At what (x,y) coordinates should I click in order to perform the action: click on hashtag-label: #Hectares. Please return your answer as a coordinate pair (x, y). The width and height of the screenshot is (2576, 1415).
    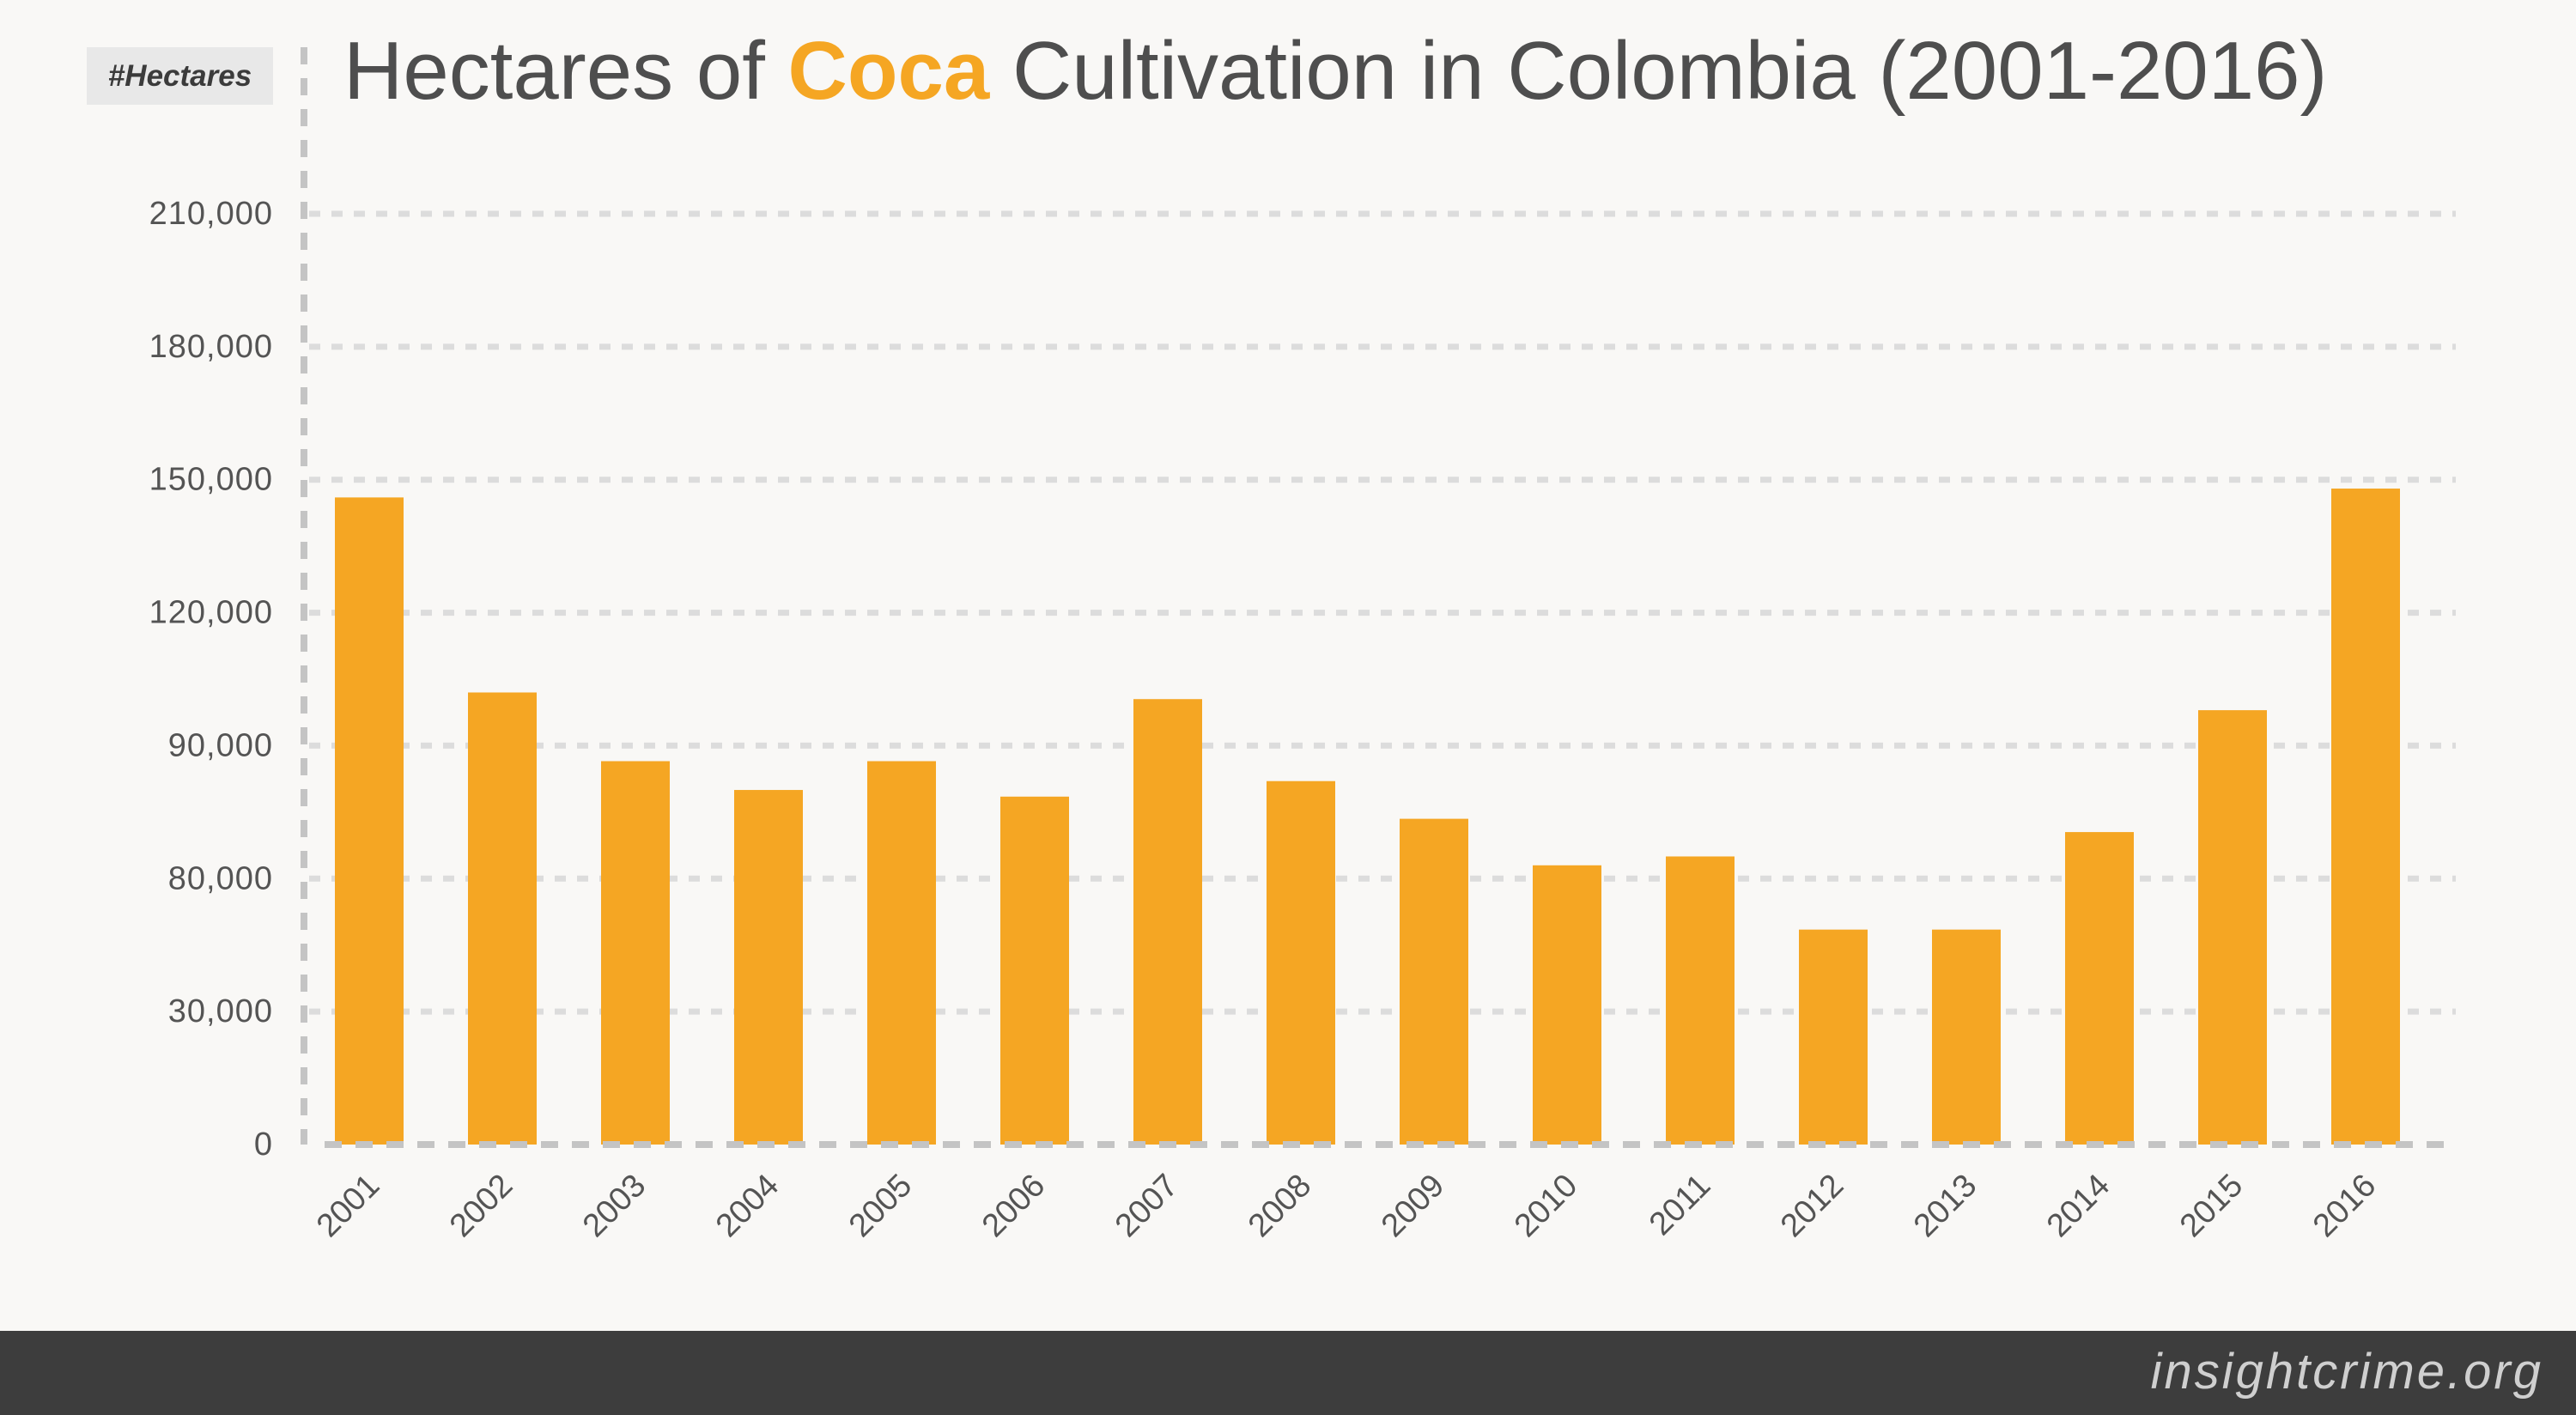
    Looking at the image, I should click on (180, 76).